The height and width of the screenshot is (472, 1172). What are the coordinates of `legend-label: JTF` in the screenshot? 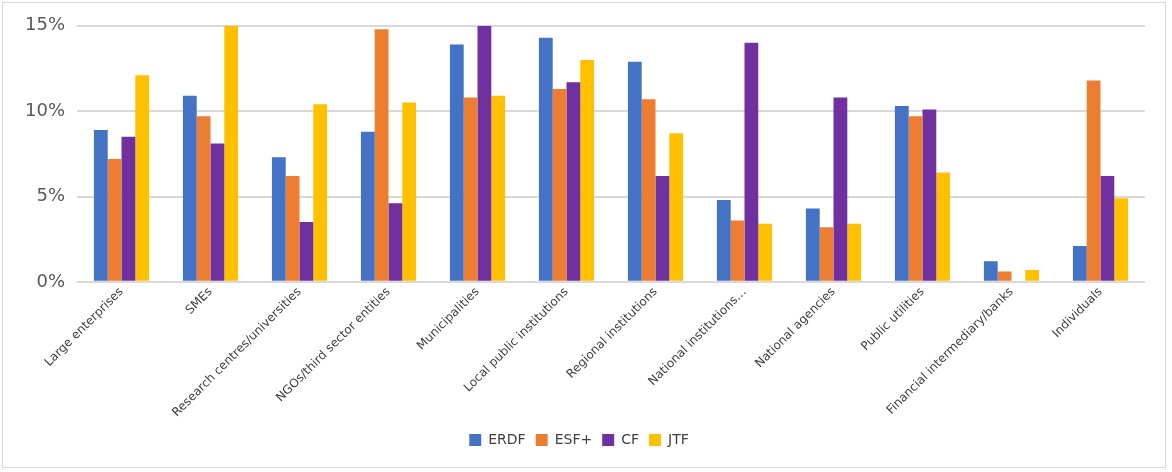 It's located at (678, 438).